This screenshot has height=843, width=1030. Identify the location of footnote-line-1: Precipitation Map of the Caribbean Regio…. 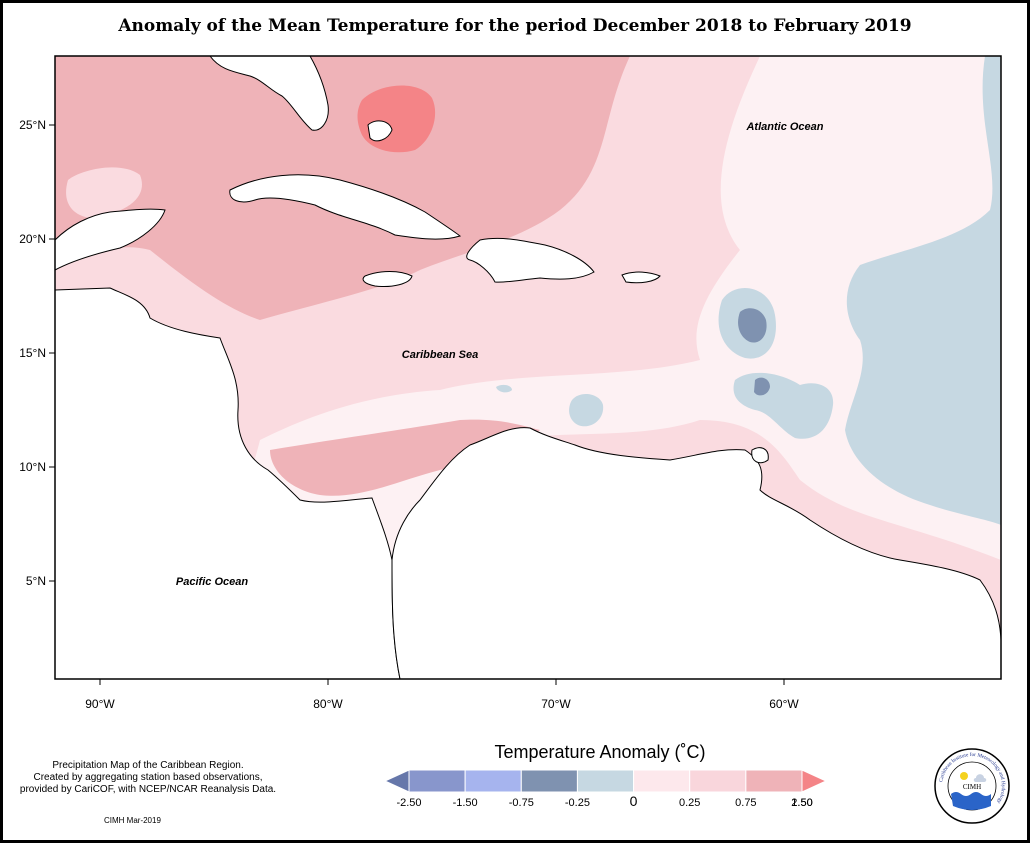
(148, 765).